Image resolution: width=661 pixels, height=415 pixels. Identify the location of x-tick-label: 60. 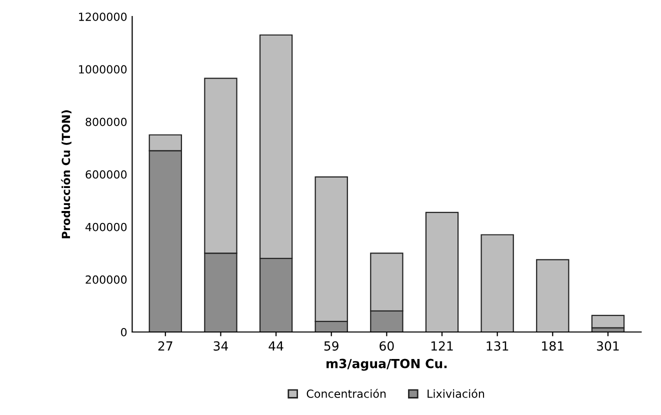
(387, 346).